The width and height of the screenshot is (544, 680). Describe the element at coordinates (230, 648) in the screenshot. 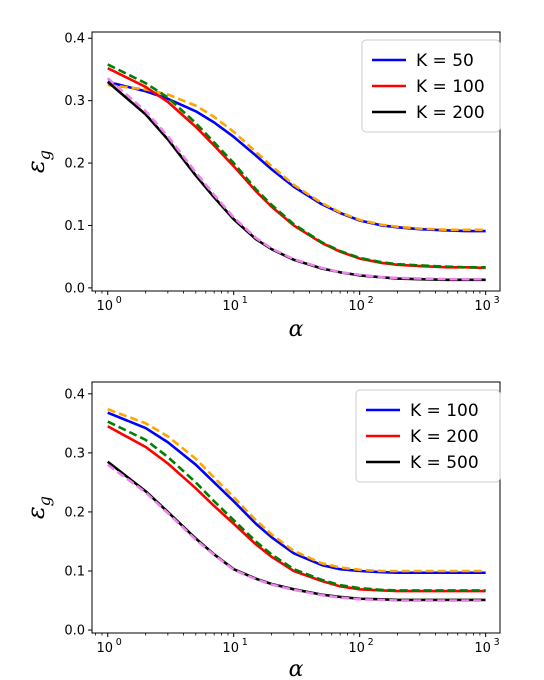

I see `bottom-x-tick-label-1: 10` at that location.